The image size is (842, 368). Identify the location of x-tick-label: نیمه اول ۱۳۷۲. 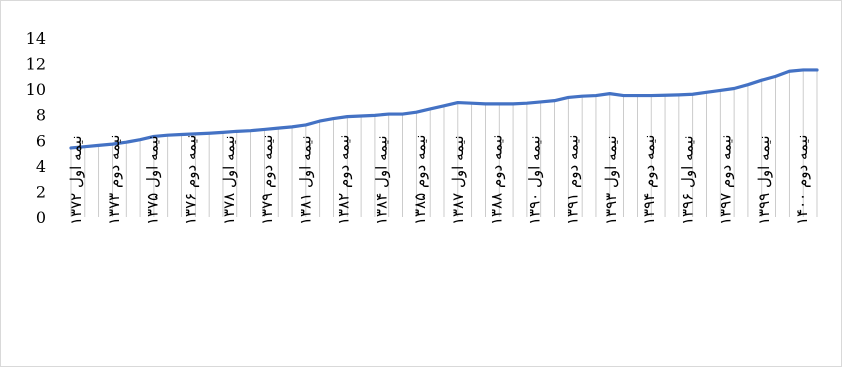
(76, 181).